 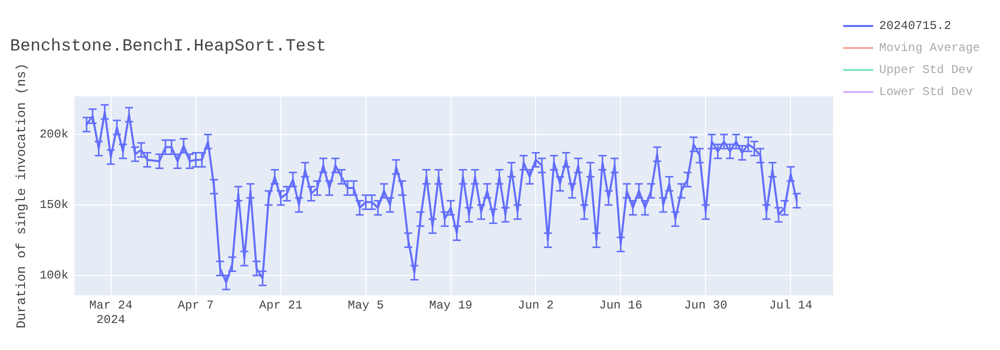 I want to click on x-tick-label: Jun 16, so click(x=620, y=305).